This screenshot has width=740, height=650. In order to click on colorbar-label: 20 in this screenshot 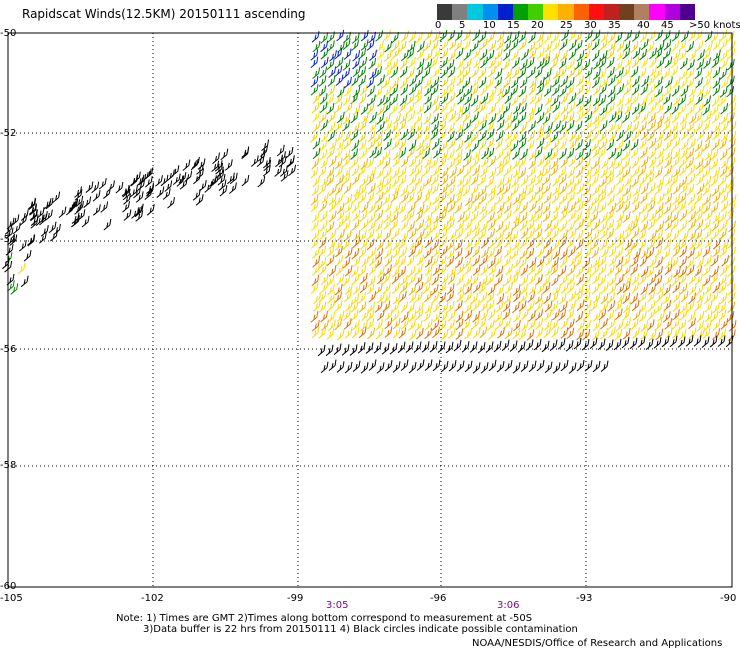, I will do `click(537, 25)`.